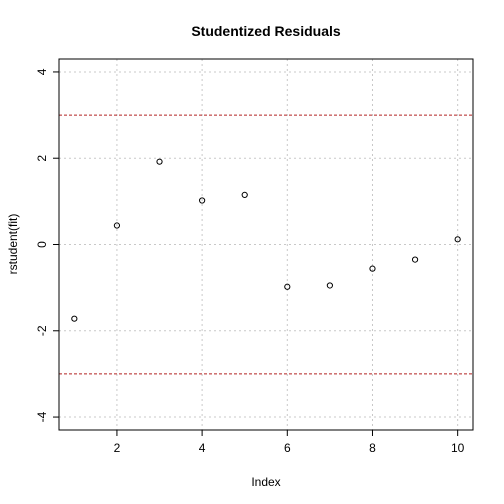 The height and width of the screenshot is (504, 504). I want to click on y-tick-label: -4, so click(42, 416).